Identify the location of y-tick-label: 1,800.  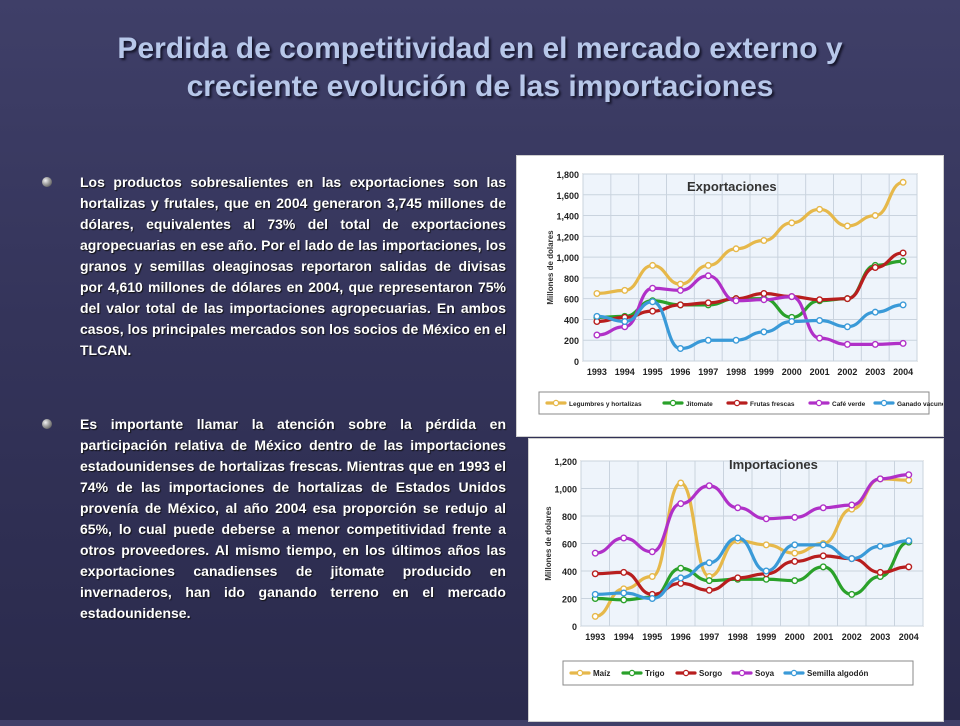
(567, 175).